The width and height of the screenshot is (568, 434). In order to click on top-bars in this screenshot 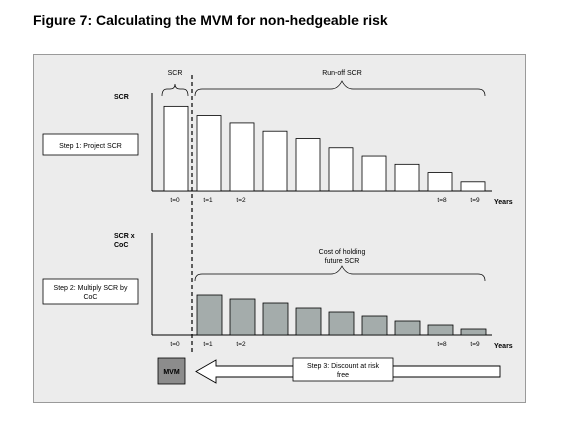, I will do `click(324, 148)`.